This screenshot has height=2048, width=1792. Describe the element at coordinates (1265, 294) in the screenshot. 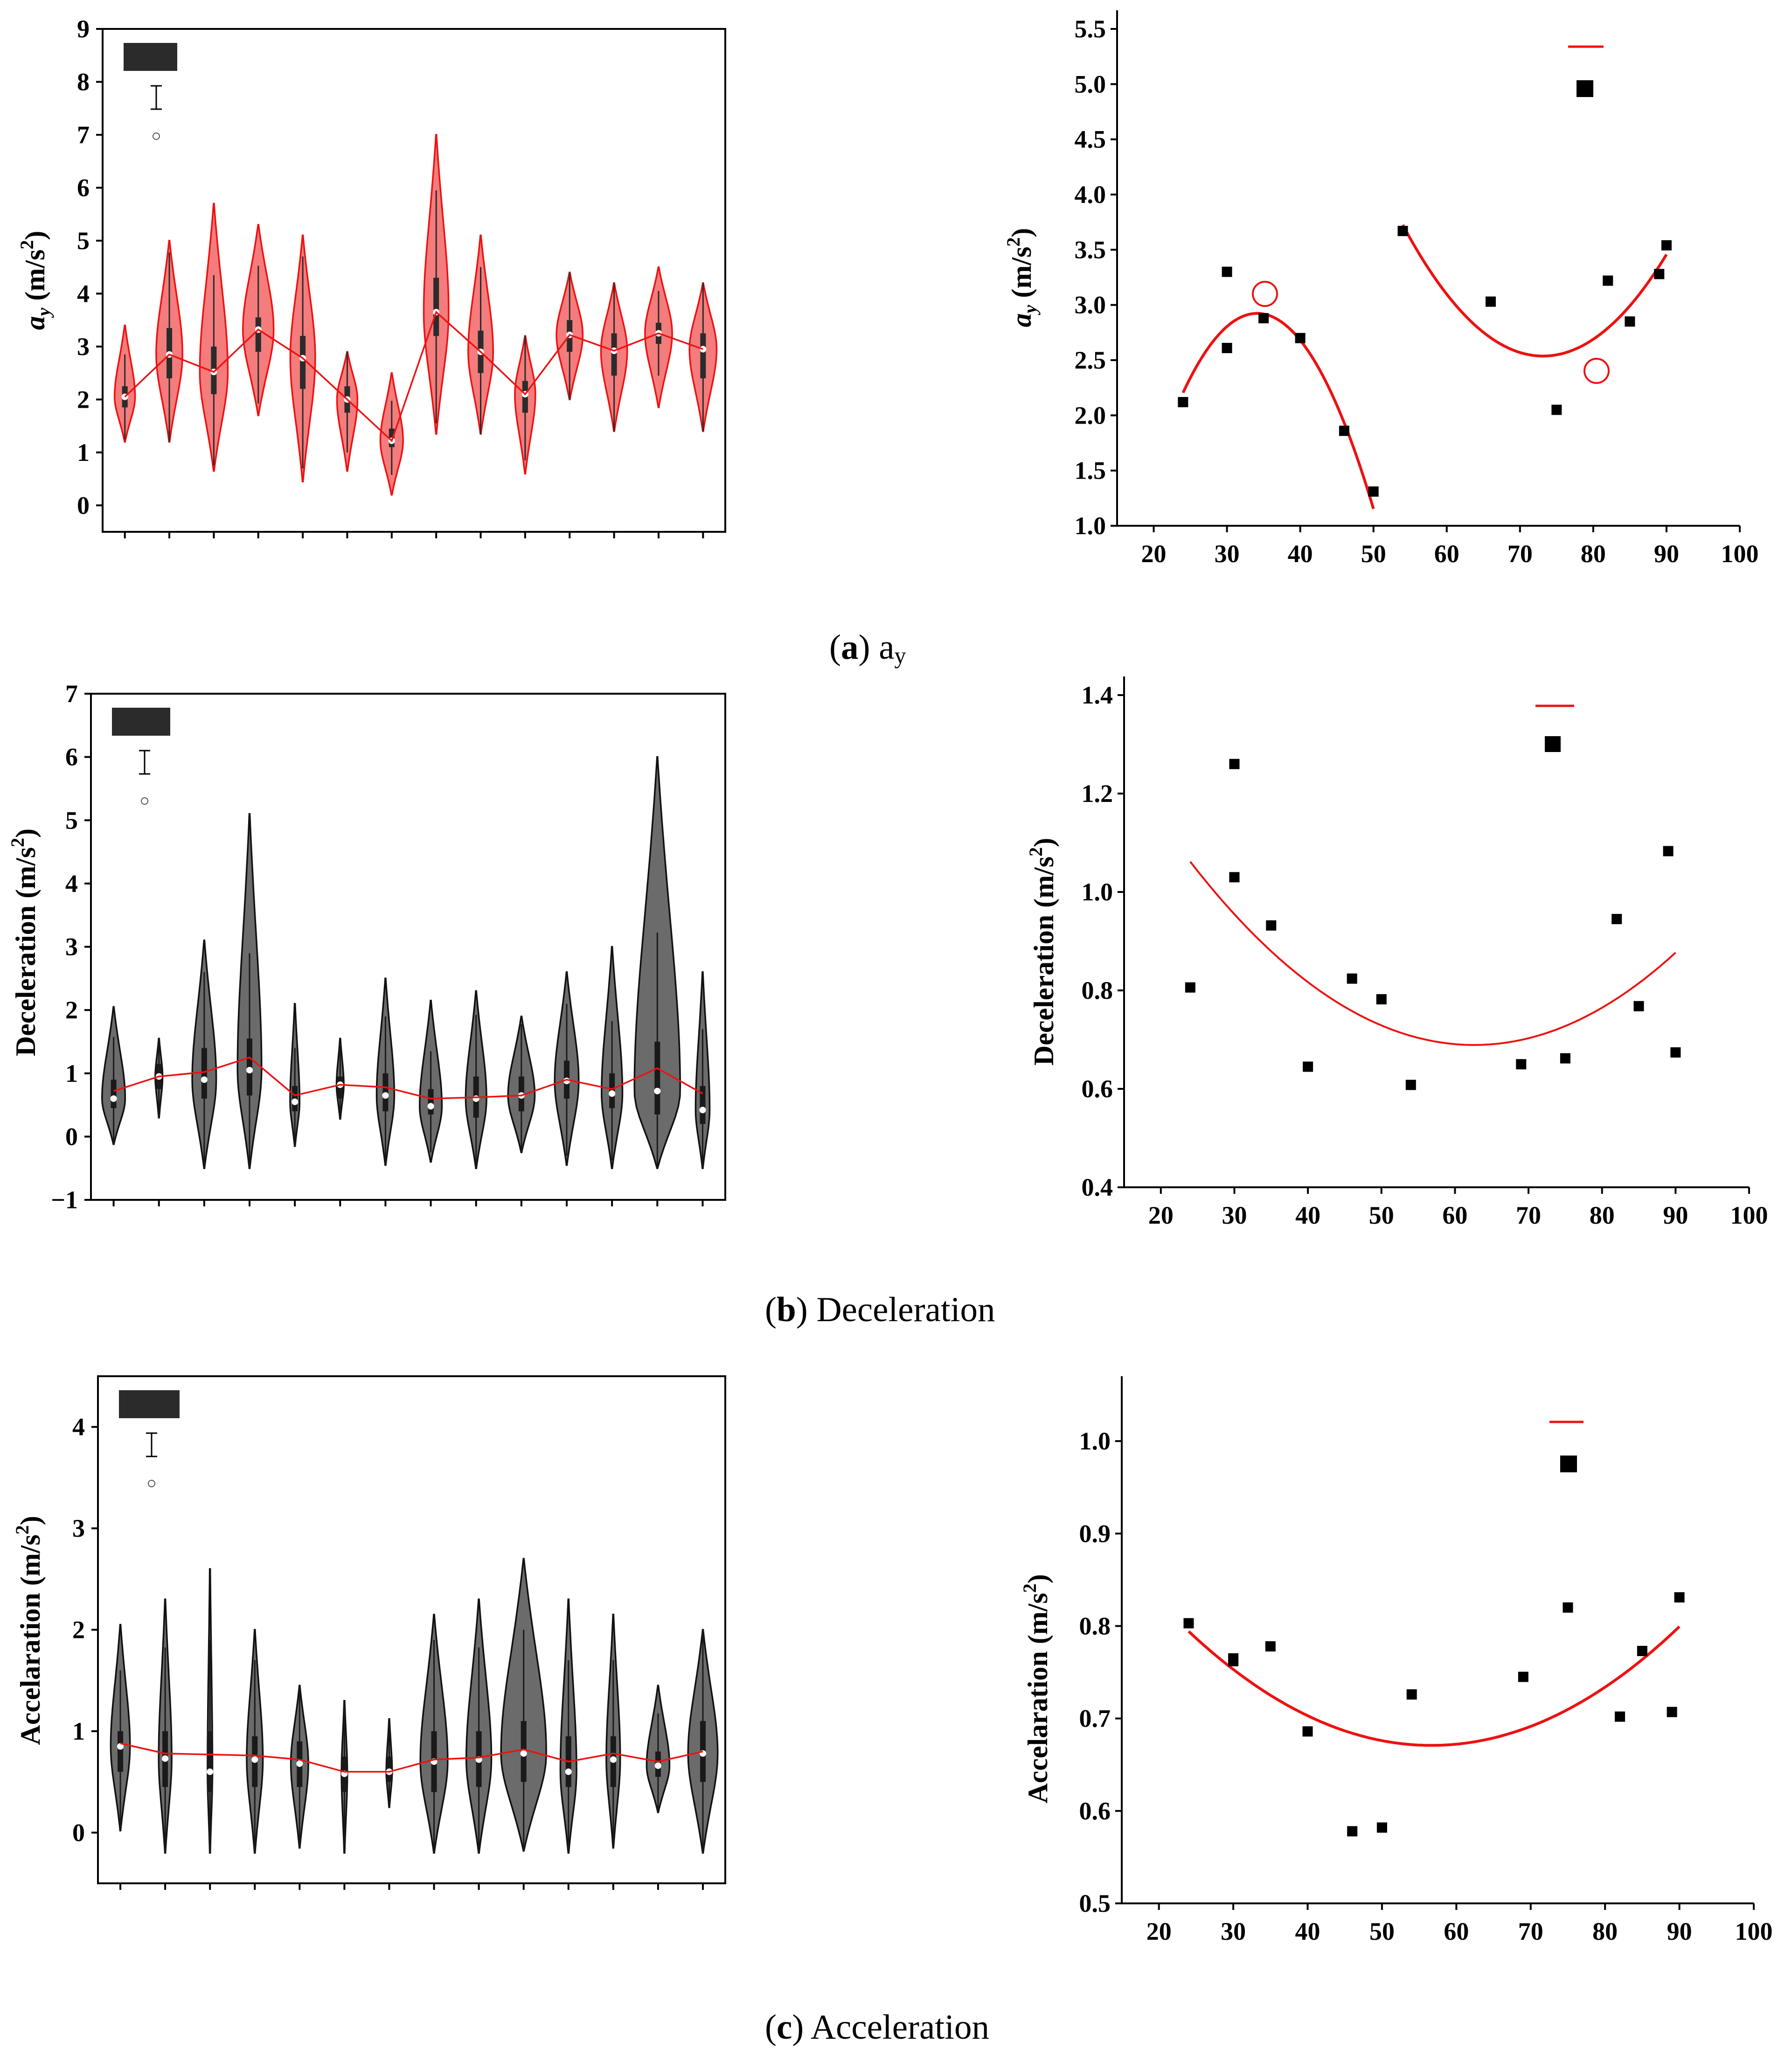

I see `curve-1-marker` at that location.